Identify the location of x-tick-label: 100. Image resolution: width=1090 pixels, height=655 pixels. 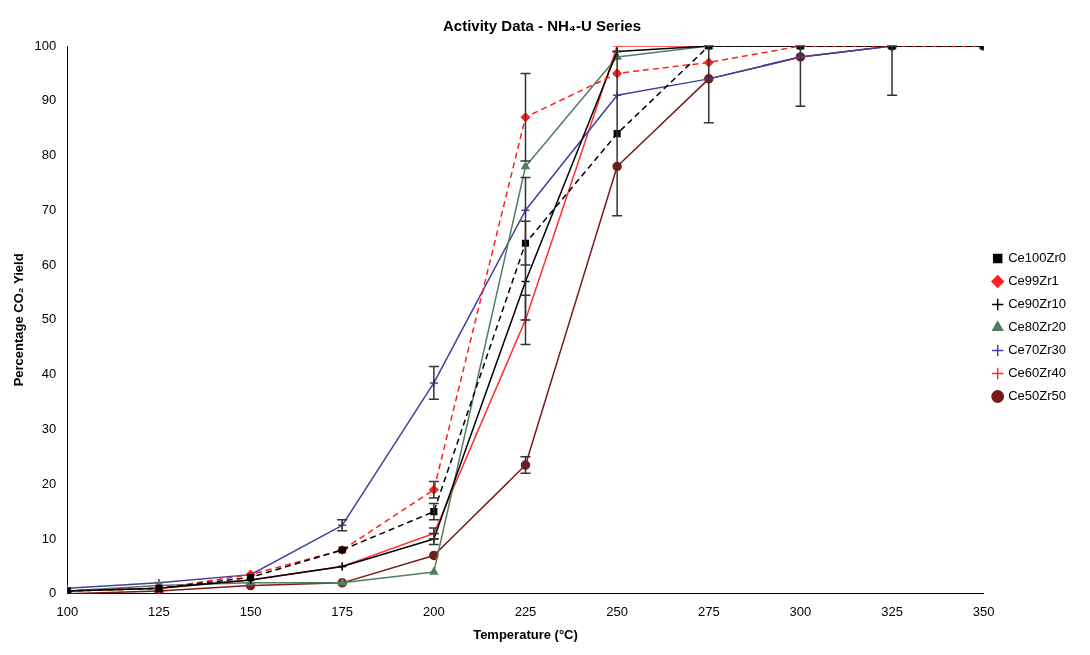
(67, 612).